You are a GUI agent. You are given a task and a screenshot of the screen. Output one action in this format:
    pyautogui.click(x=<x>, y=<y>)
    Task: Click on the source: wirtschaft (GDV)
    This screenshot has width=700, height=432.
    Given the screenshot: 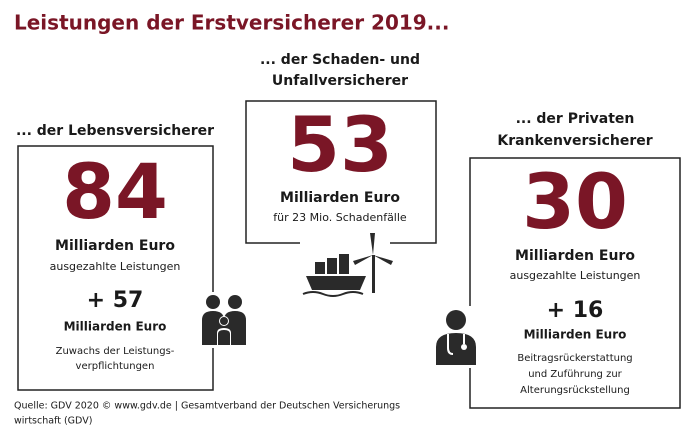 What is the action you would take?
    pyautogui.click(x=53, y=421)
    